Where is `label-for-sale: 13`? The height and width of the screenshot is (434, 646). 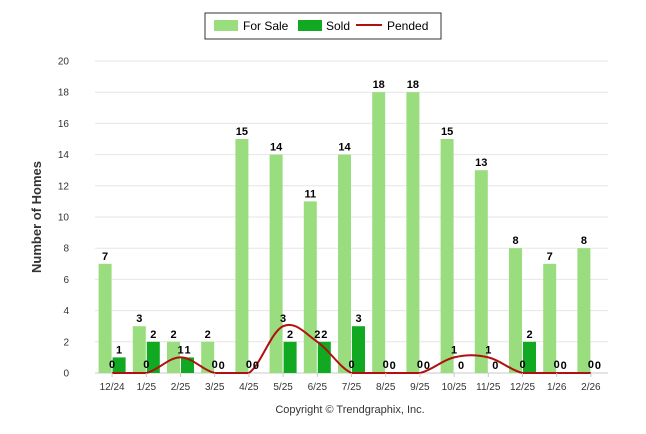 label-for-sale: 13 is located at coordinates (481, 163).